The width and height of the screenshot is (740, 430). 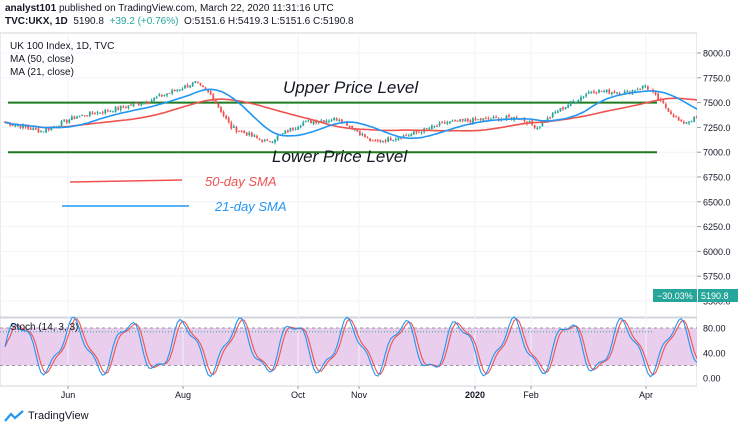 I want to click on price-tick-label: 6500.0, so click(x=717, y=202).